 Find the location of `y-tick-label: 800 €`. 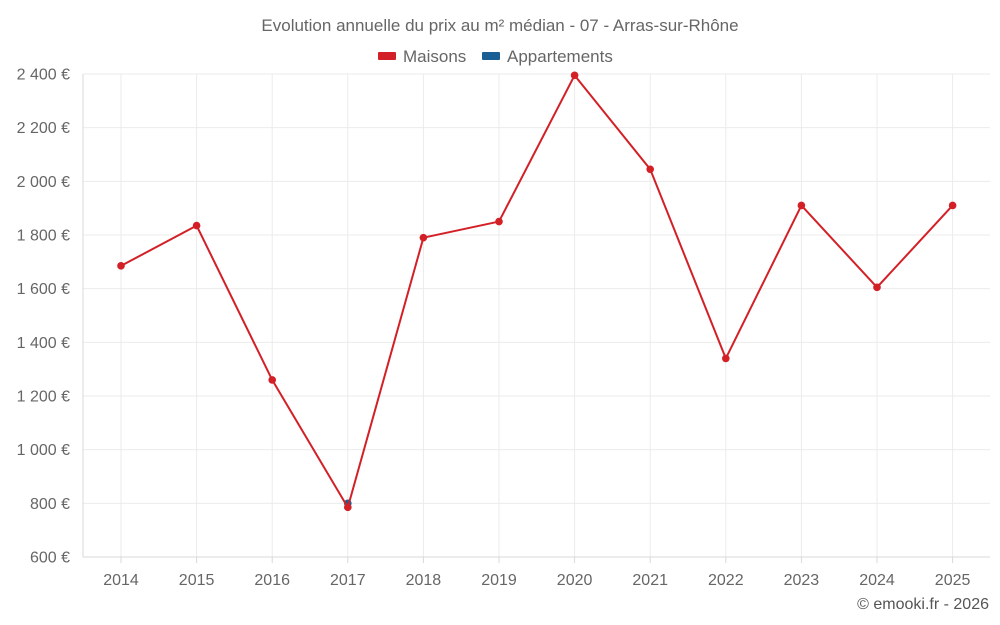

y-tick-label: 800 € is located at coordinates (50, 504).